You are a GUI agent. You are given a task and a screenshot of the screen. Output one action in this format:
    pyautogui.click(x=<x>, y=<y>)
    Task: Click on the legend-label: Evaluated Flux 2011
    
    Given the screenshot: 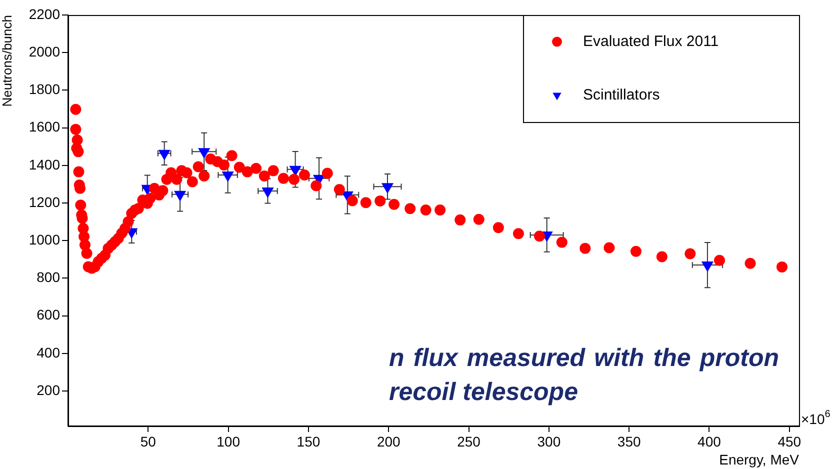 What is the action you would take?
    pyautogui.click(x=651, y=41)
    